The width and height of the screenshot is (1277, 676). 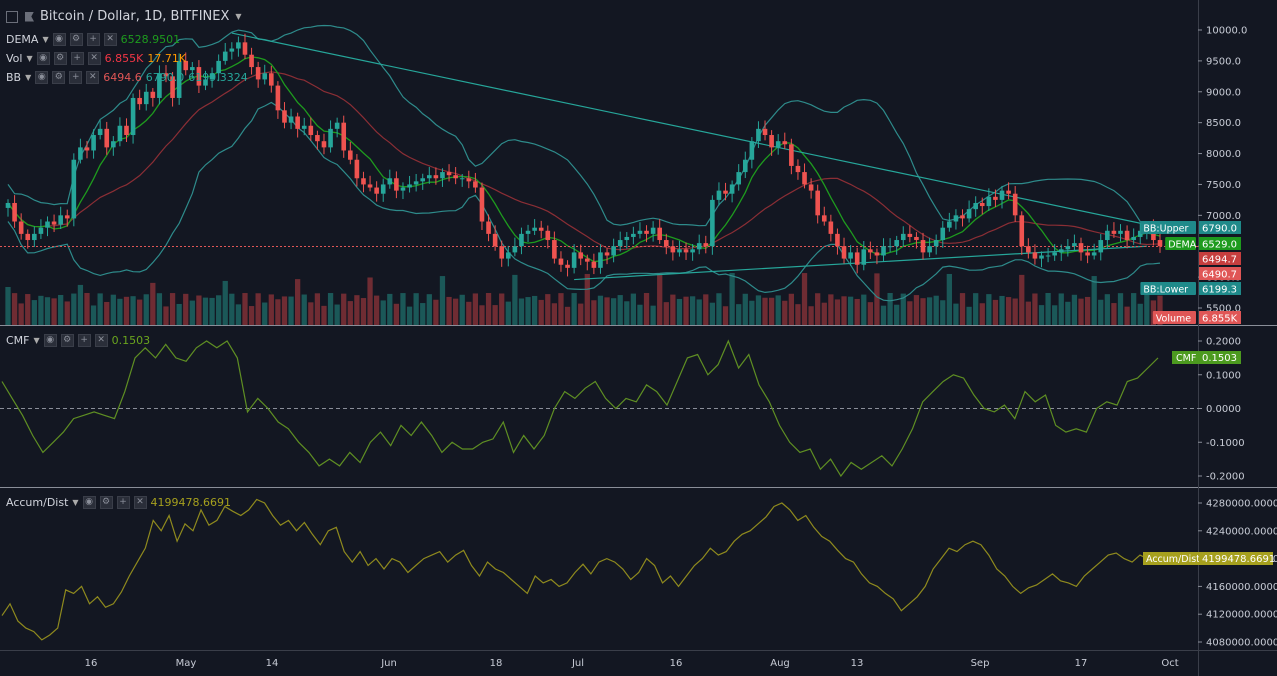 I want to click on price-tick-label: 7500.0, so click(x=1223, y=185).